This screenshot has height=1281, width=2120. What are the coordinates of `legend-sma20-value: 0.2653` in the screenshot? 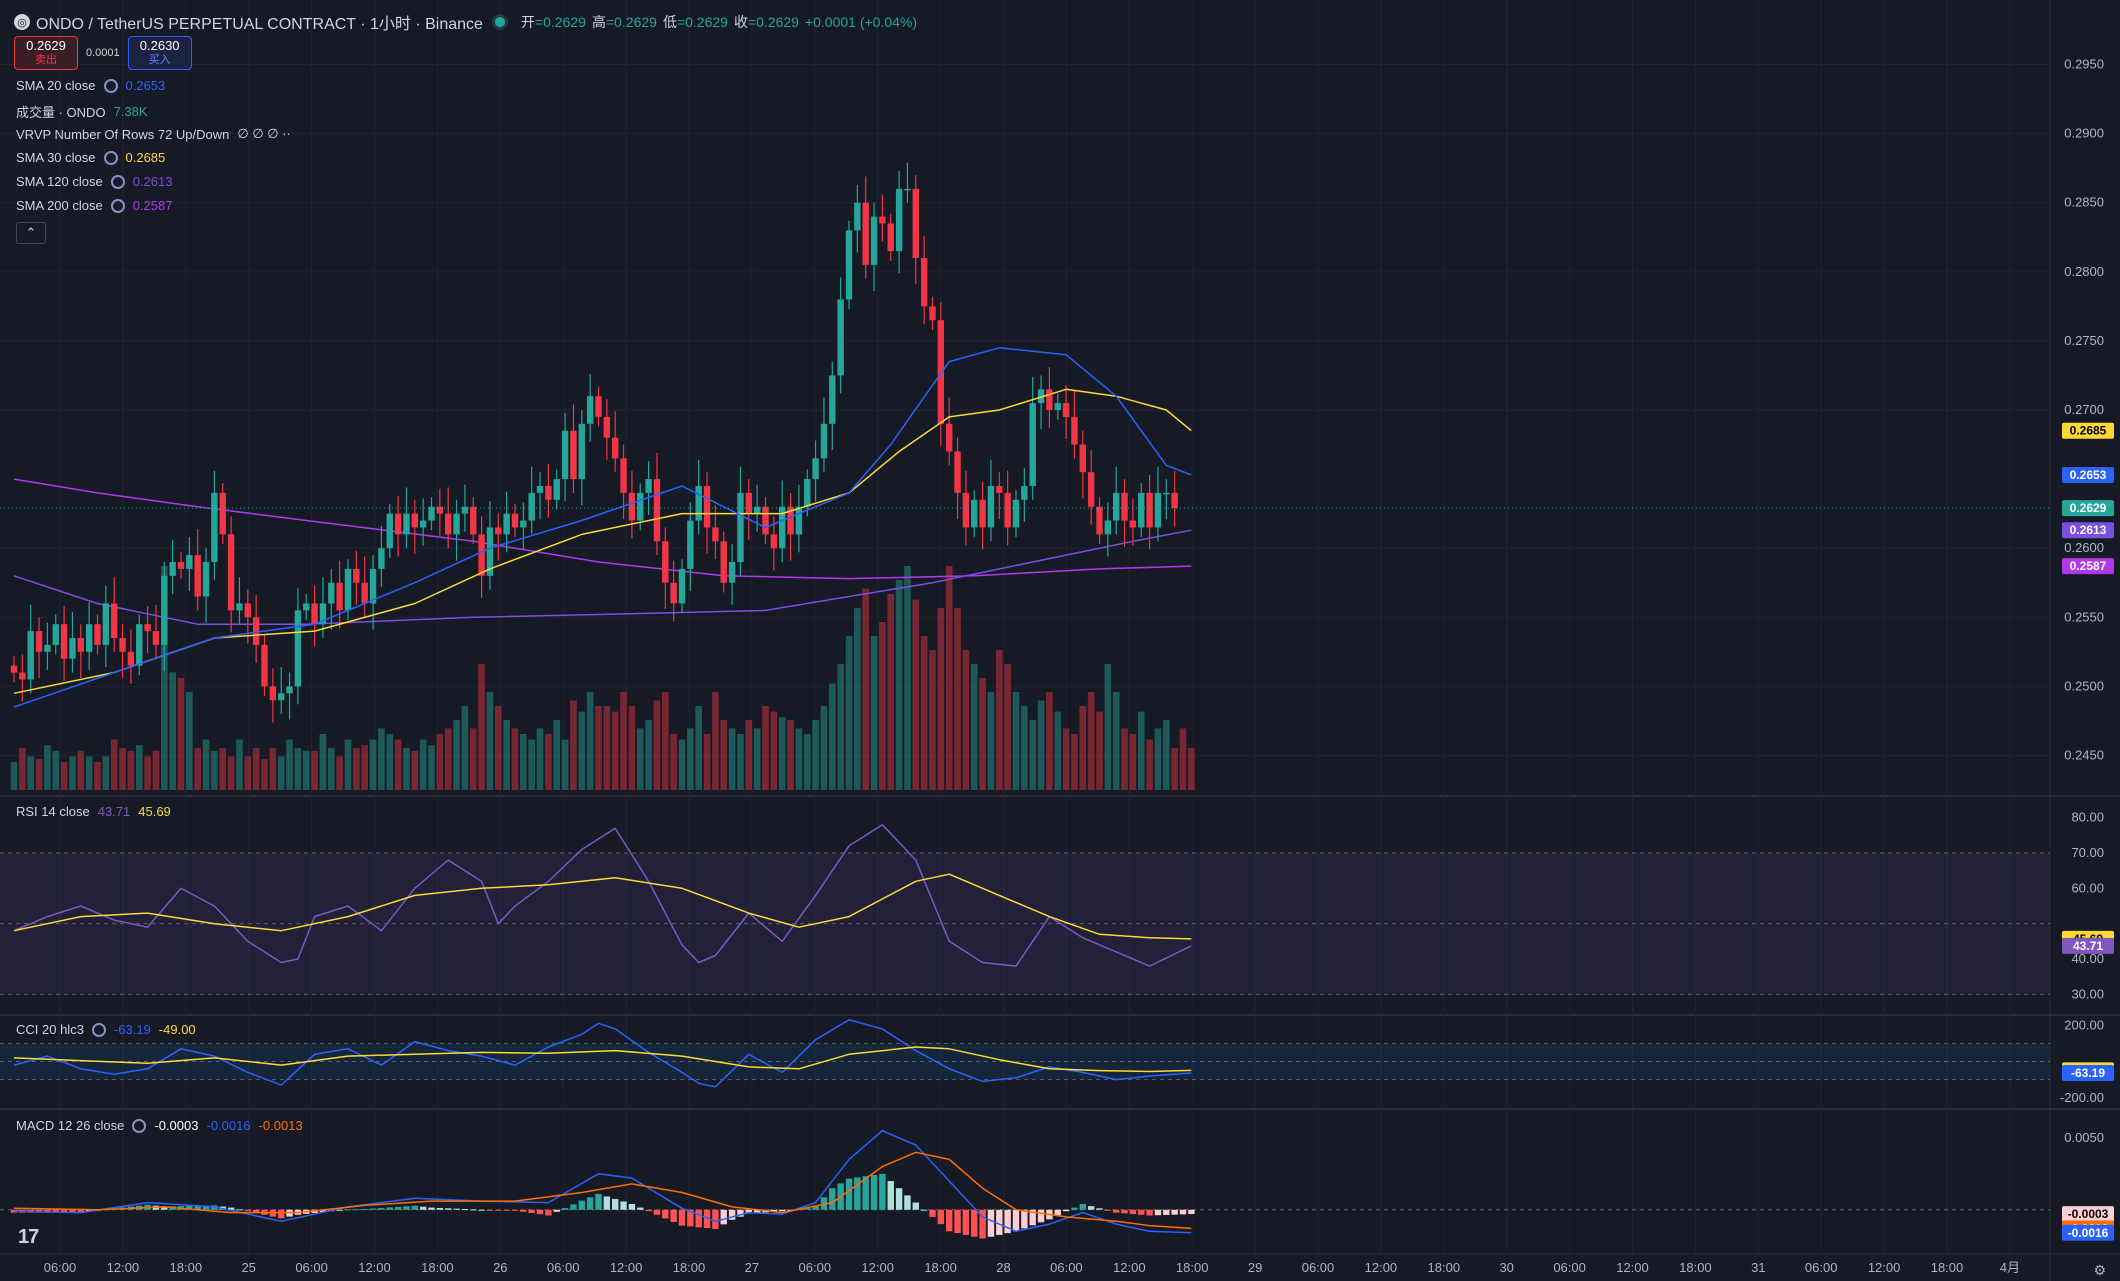 It's located at (145, 85).